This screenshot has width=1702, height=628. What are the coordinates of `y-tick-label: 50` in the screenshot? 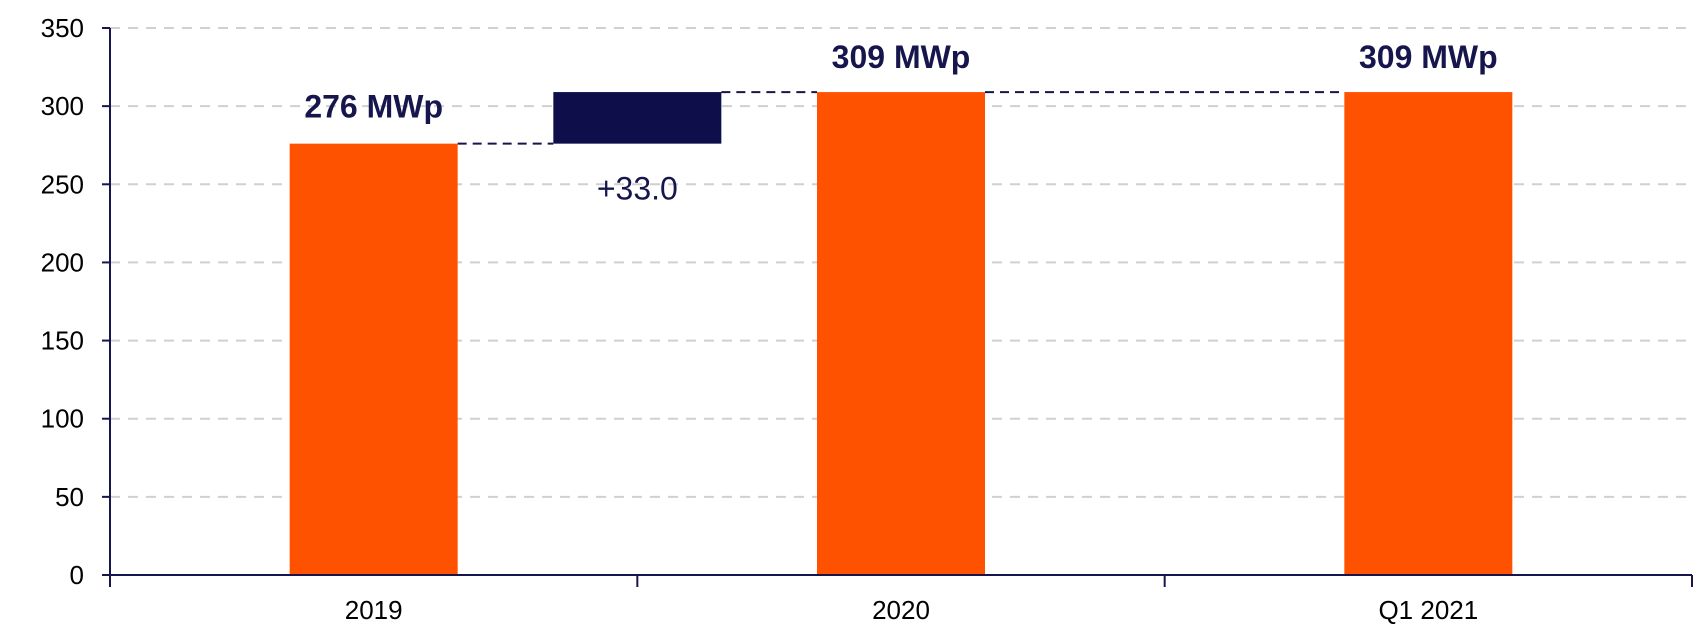 It's located at (69, 497).